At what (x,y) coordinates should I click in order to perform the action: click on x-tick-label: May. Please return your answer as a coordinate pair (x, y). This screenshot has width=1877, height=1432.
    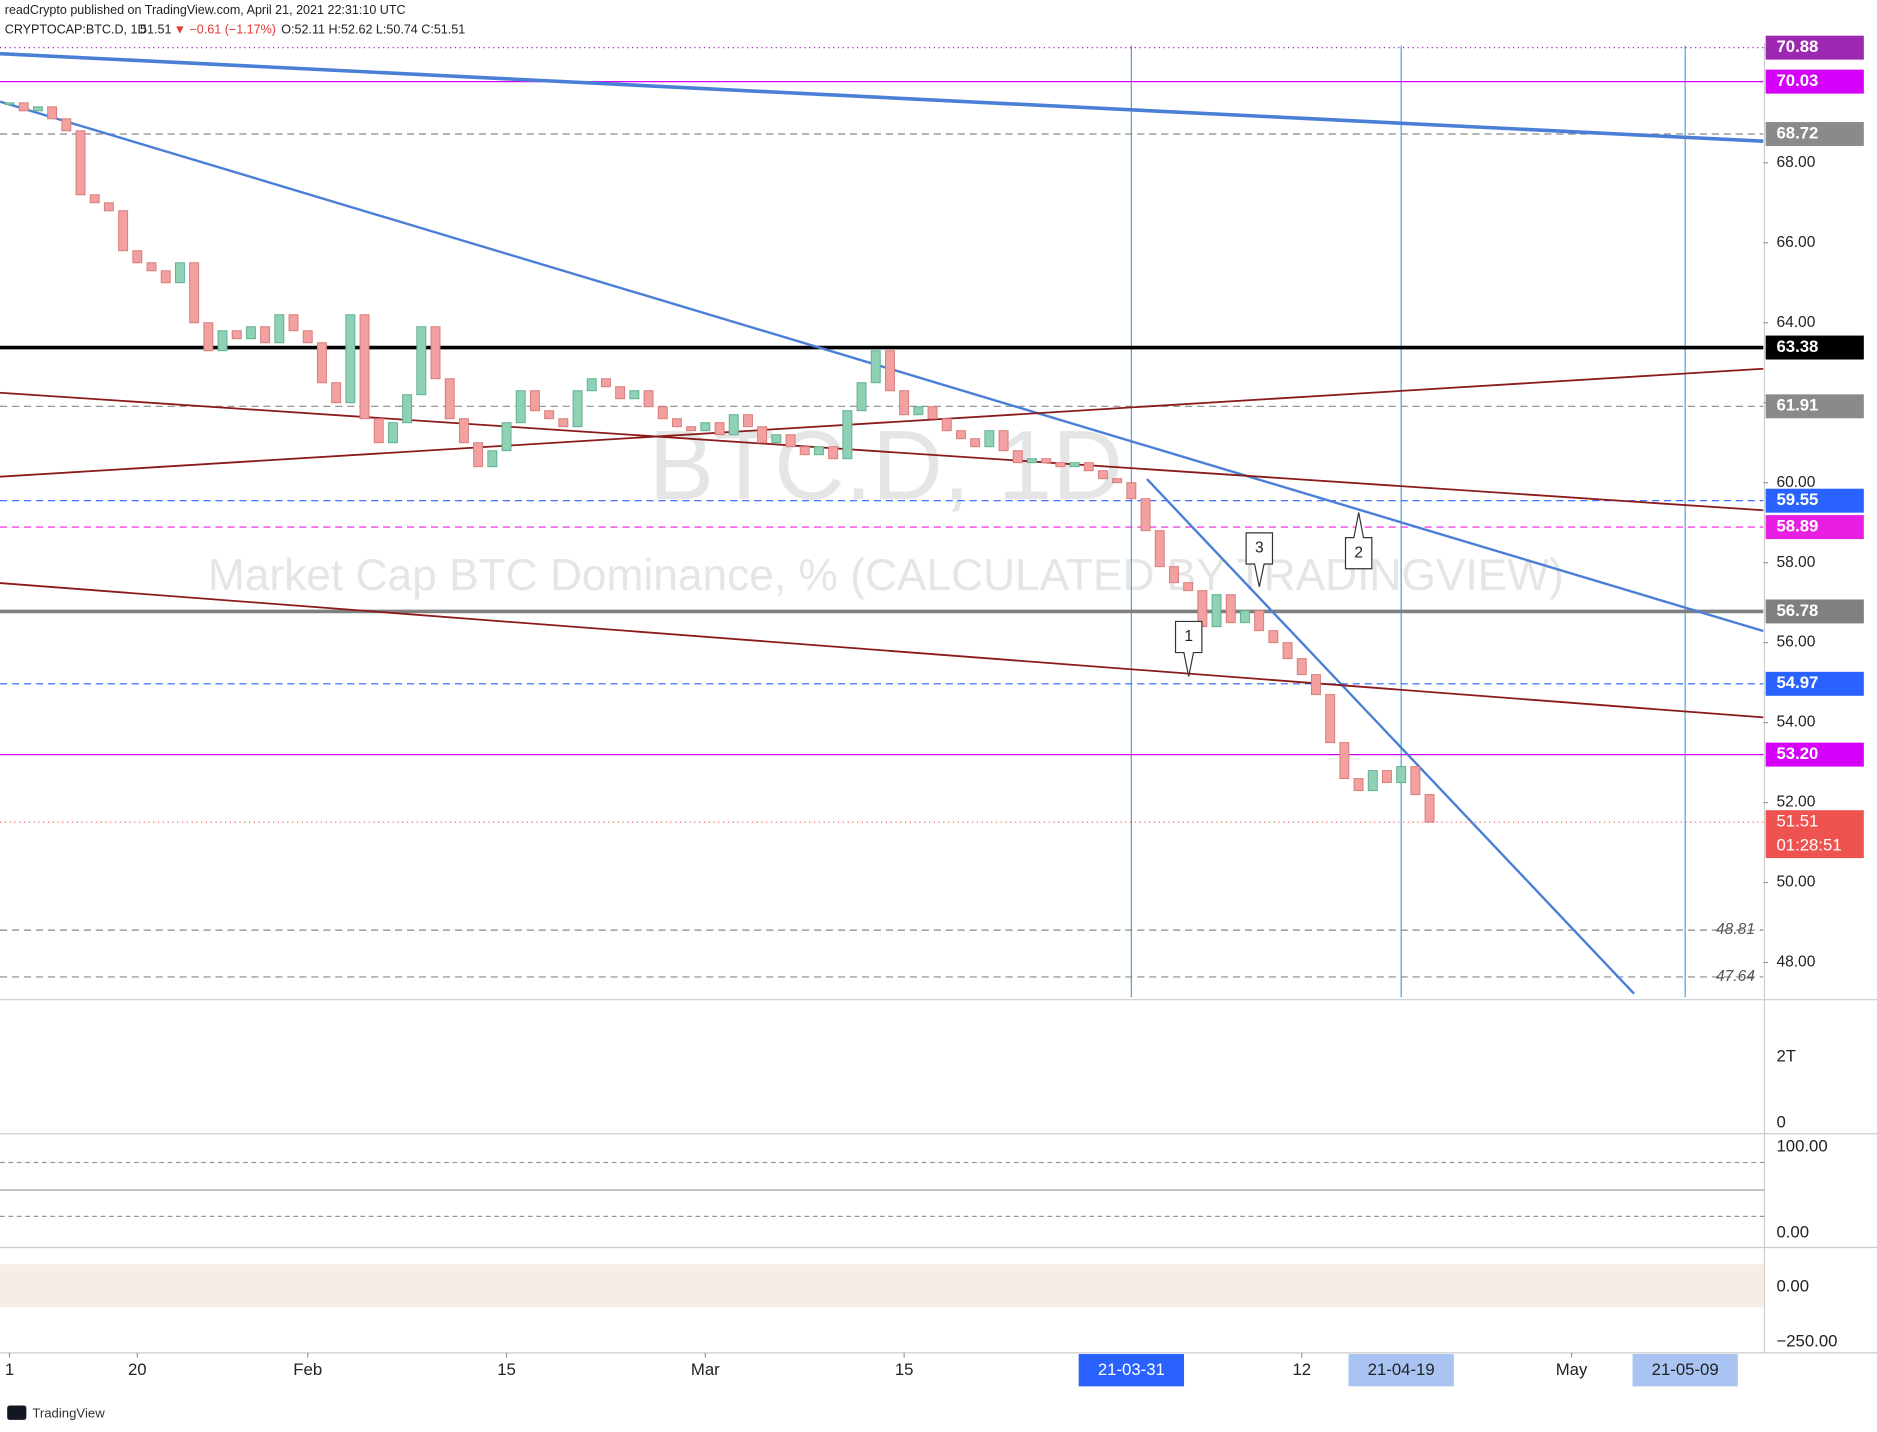
    Looking at the image, I should click on (1572, 1369).